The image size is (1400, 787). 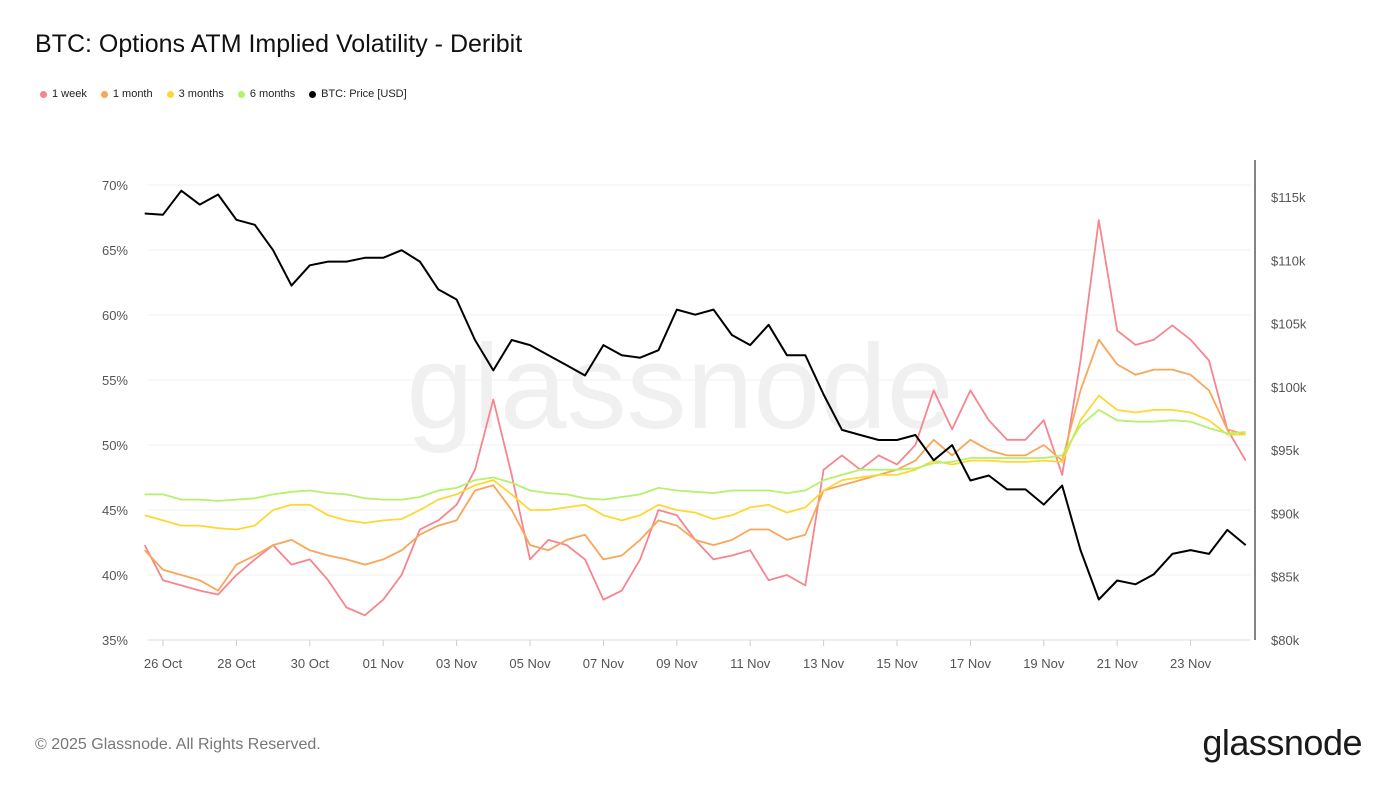 I want to click on legend-item: 1 month, so click(x=126, y=94).